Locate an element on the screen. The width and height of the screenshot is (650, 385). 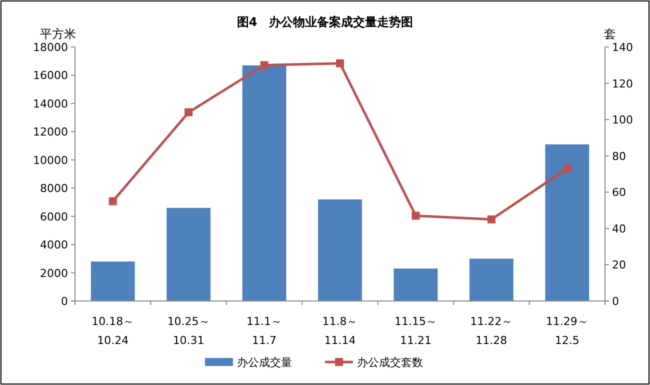
x-tick-label: 11.22～ 11.28 is located at coordinates (491, 331).